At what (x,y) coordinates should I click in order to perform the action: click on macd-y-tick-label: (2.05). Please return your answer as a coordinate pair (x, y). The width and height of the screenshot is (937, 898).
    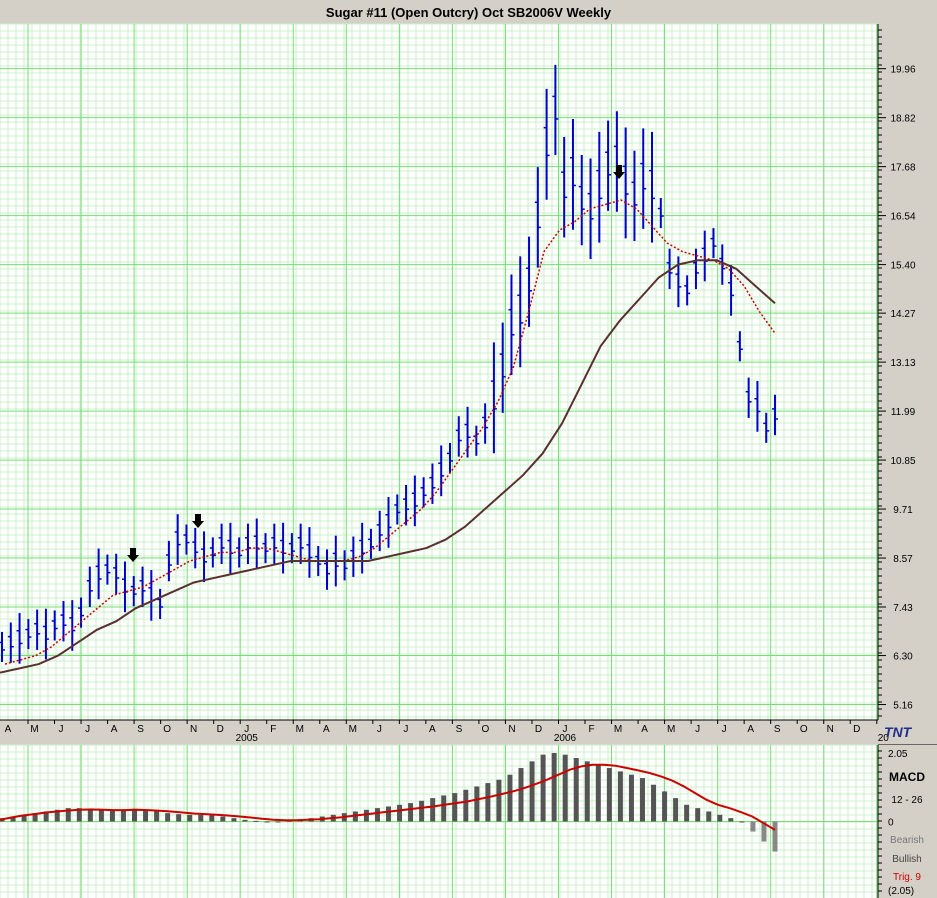
    Looking at the image, I should click on (901, 891).